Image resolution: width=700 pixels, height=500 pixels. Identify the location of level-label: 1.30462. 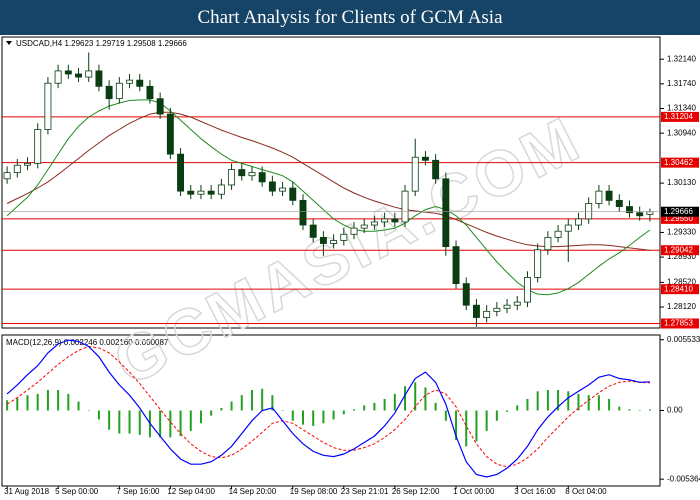
(678, 162).